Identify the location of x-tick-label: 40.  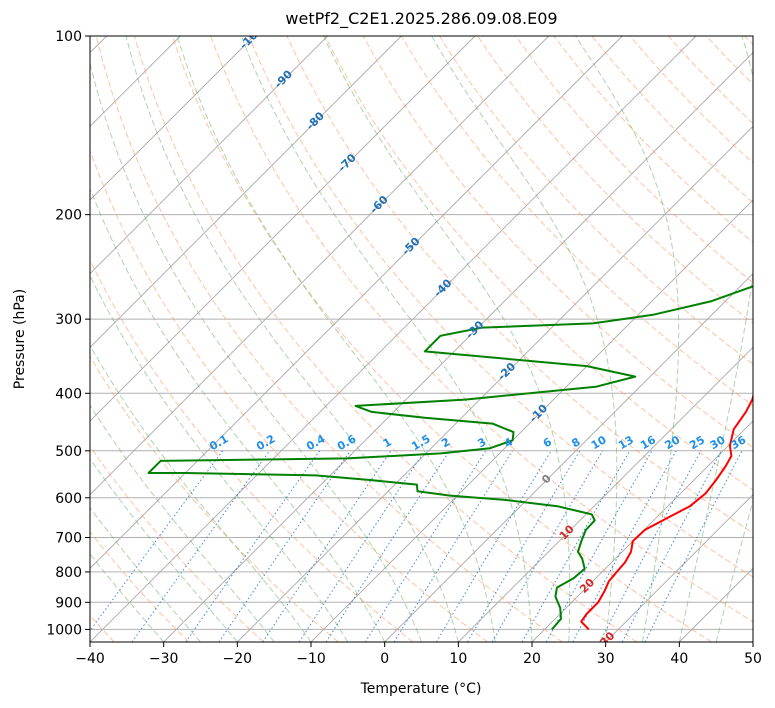
(679, 659).